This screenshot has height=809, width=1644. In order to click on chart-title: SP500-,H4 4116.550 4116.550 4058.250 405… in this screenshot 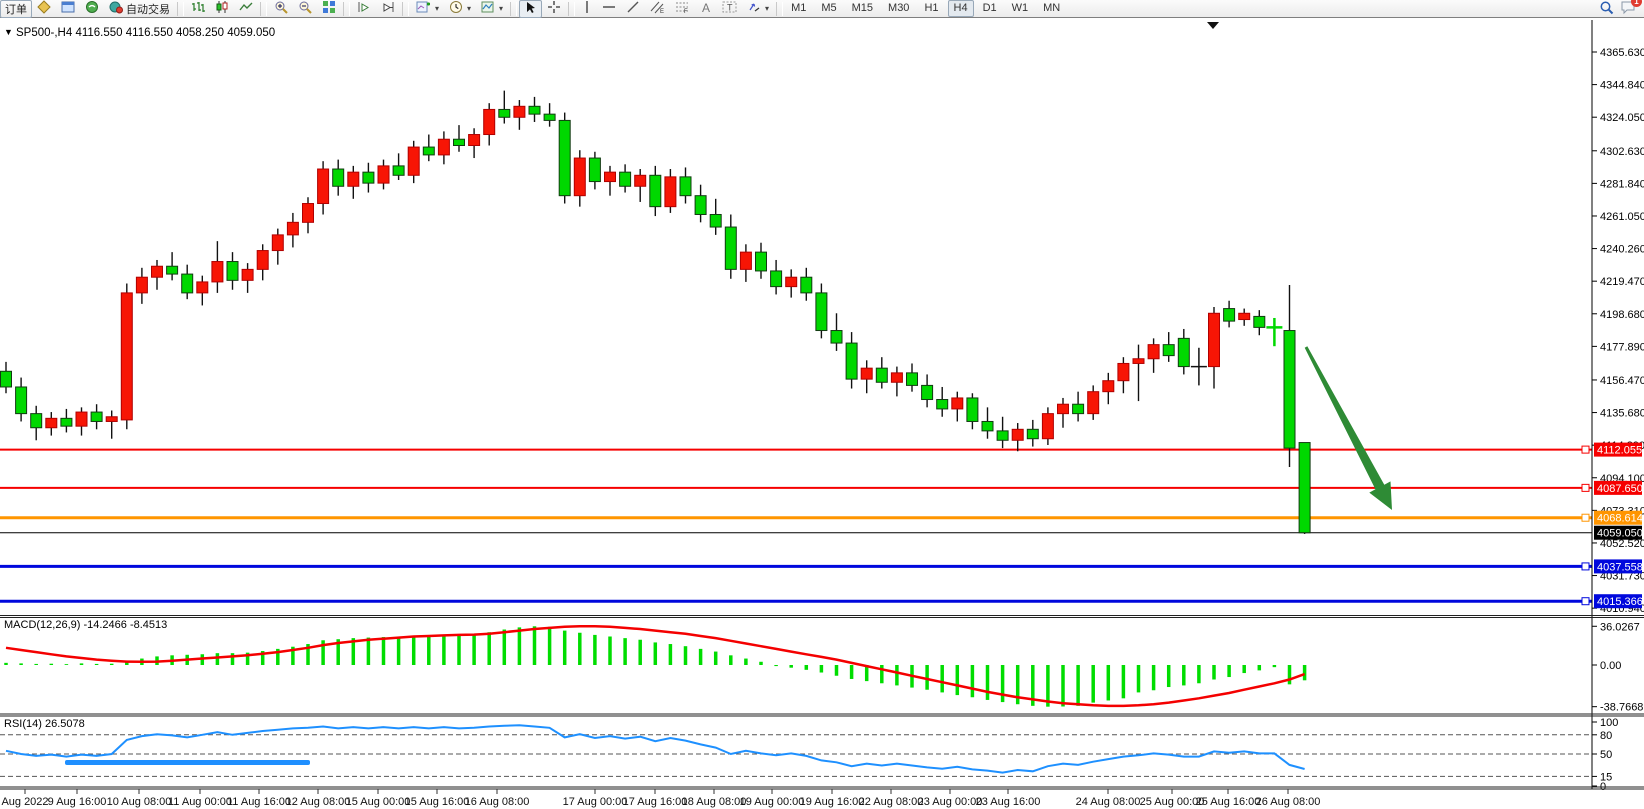, I will do `click(145, 33)`.